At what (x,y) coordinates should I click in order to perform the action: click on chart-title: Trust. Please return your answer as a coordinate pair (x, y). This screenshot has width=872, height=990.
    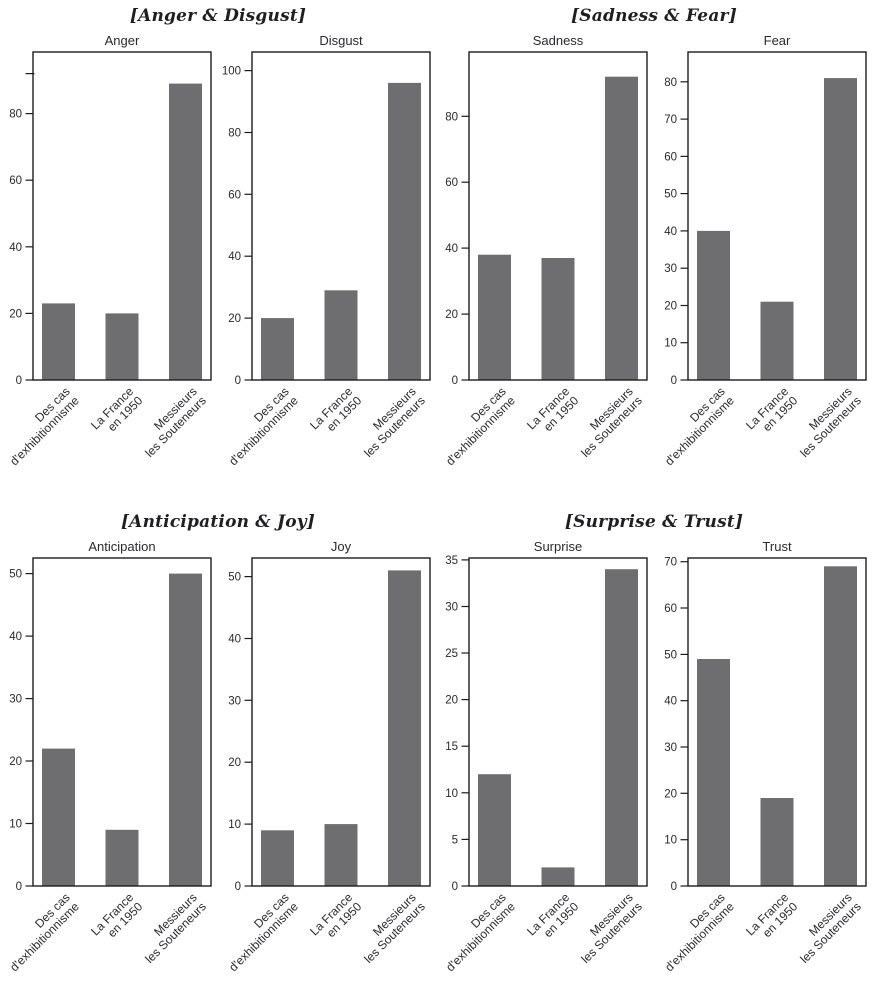
    Looking at the image, I should click on (777, 546).